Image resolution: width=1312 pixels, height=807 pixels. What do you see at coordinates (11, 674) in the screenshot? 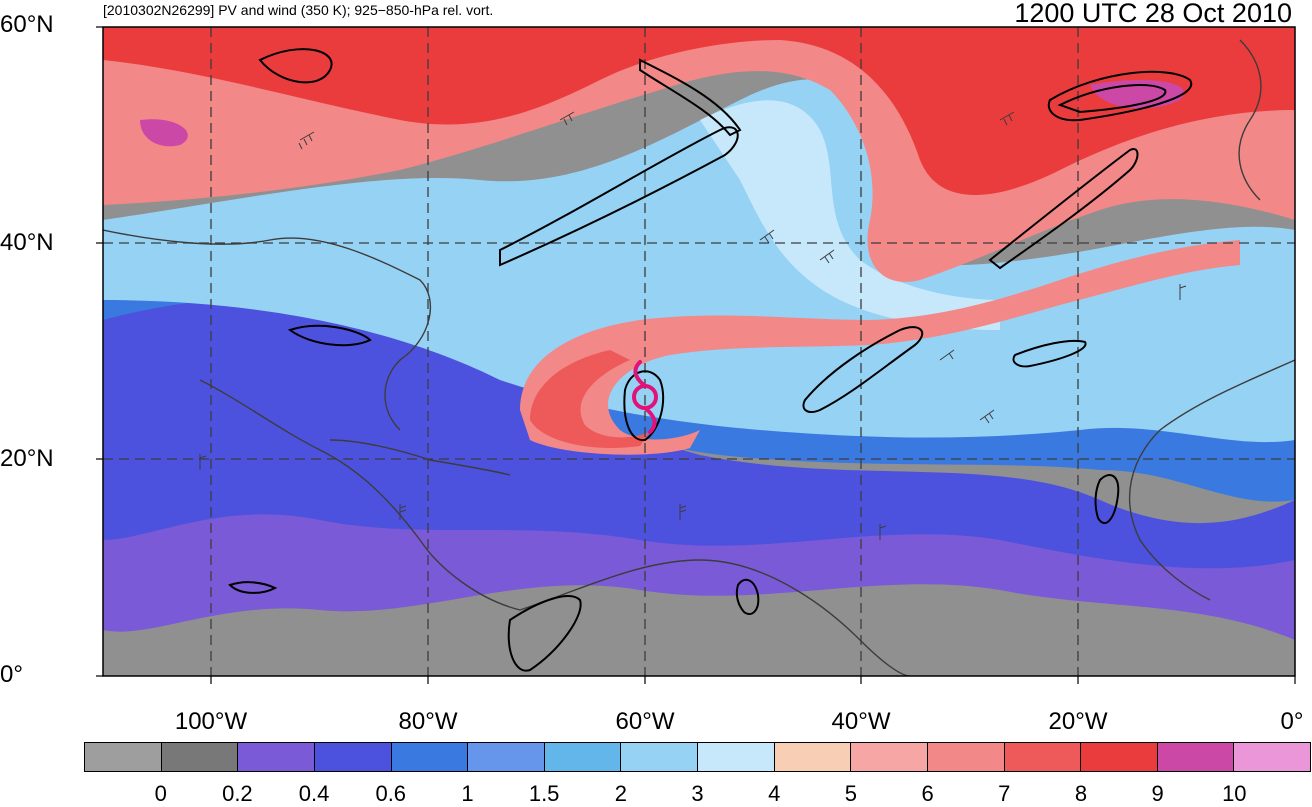
I see `lat-label-0: 0°` at bounding box center [11, 674].